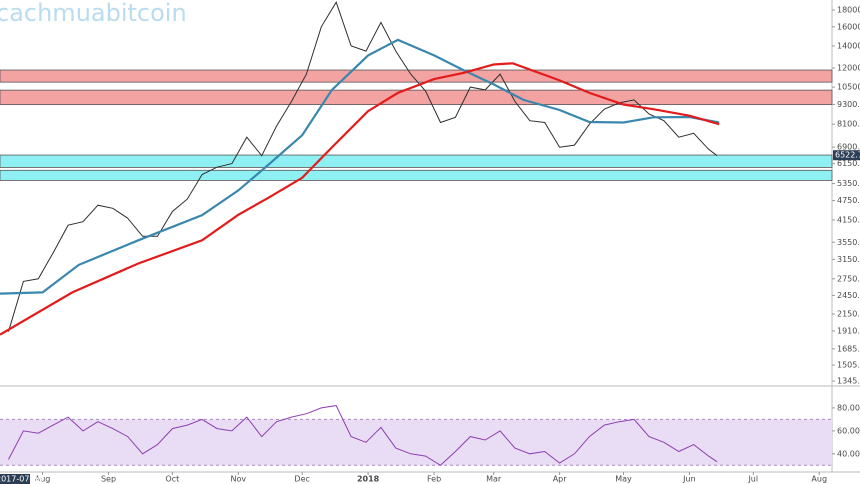 The height and width of the screenshot is (484, 860). What do you see at coordinates (848, 163) in the screenshot?
I see `y-tick-label: 6150.0` at bounding box center [848, 163].